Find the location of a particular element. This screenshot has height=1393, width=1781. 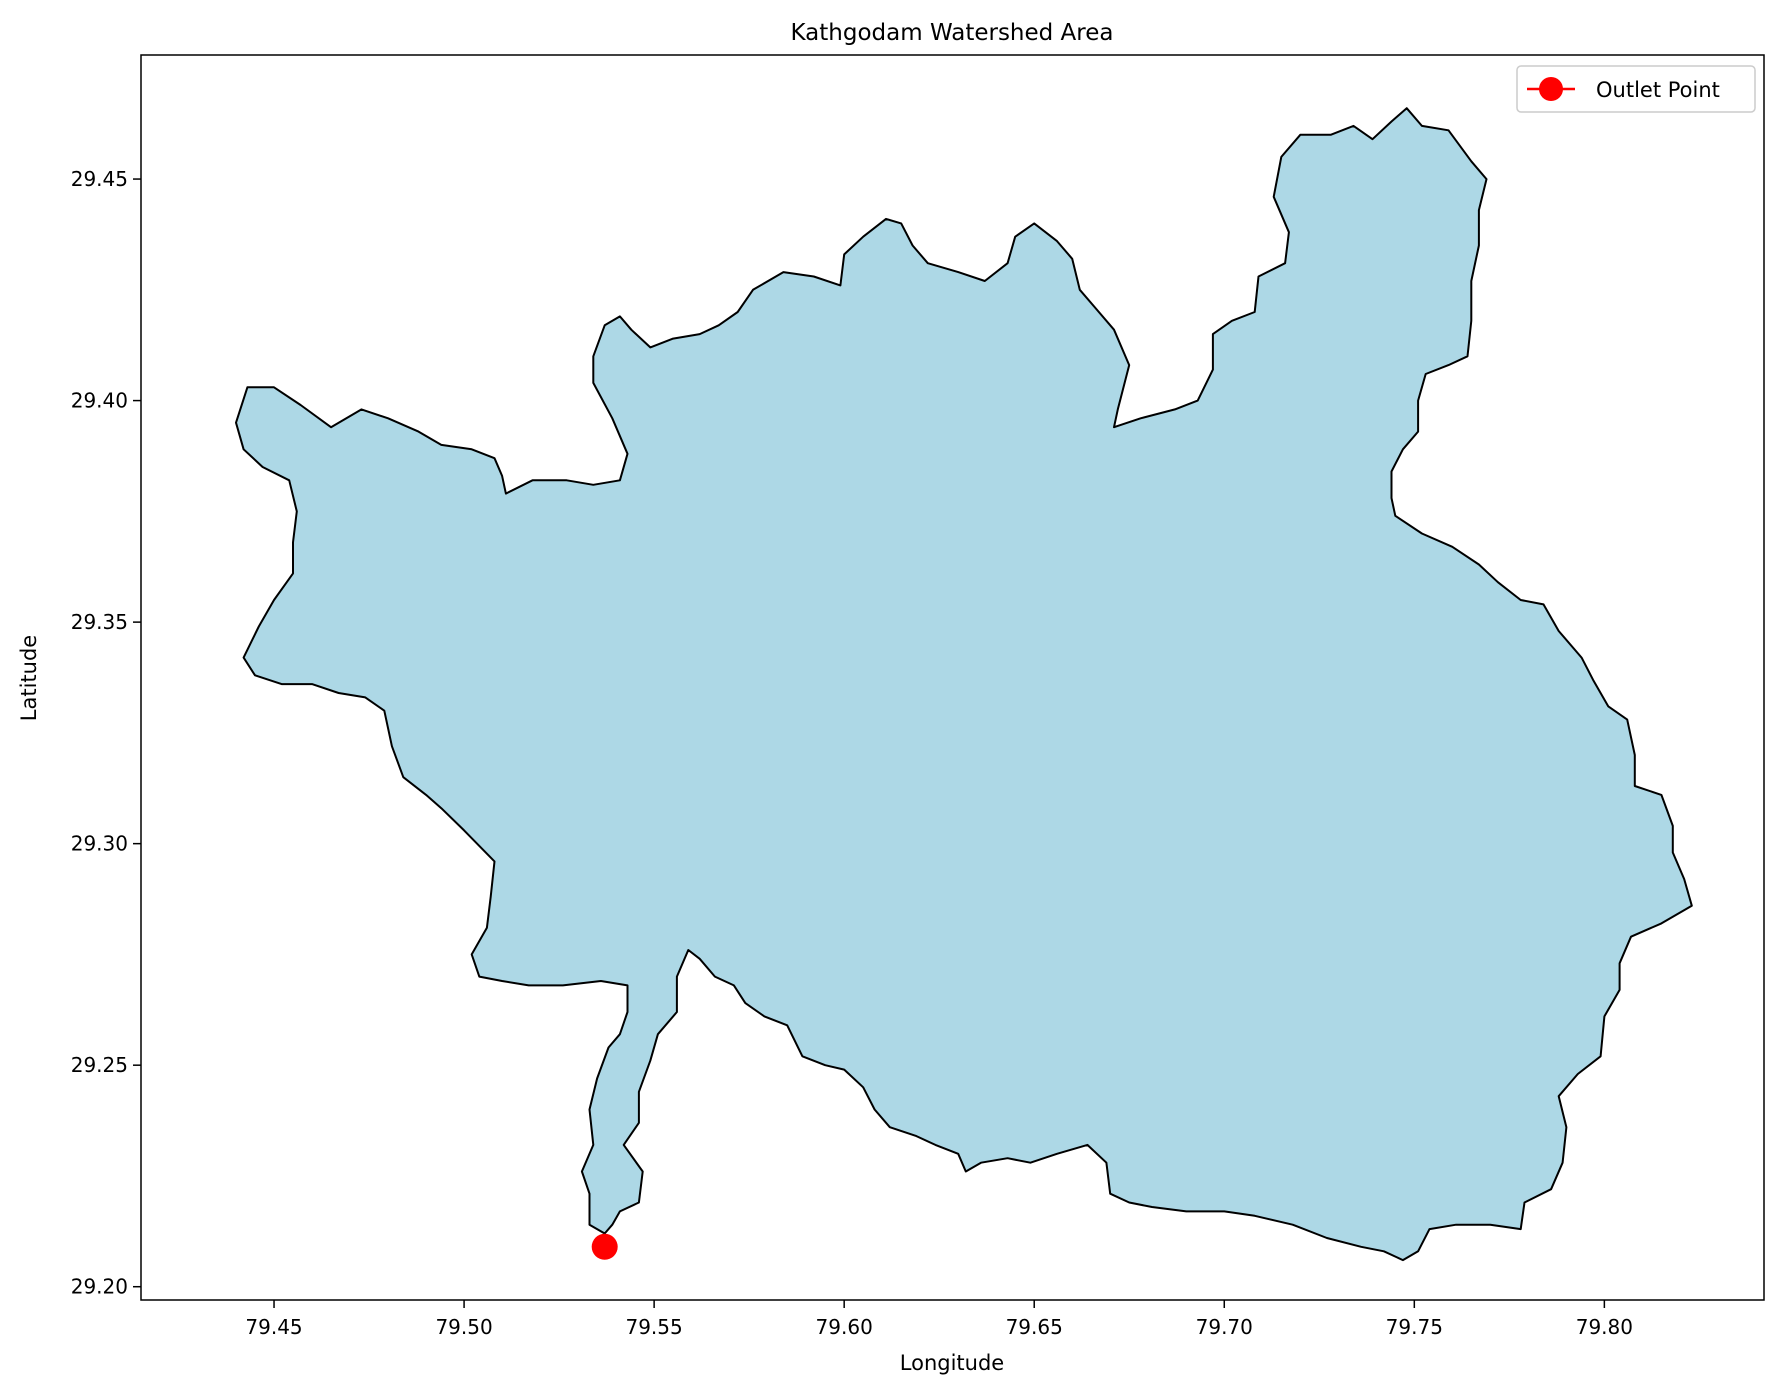

x-tick-label: 79.65 is located at coordinates (1034, 1327).